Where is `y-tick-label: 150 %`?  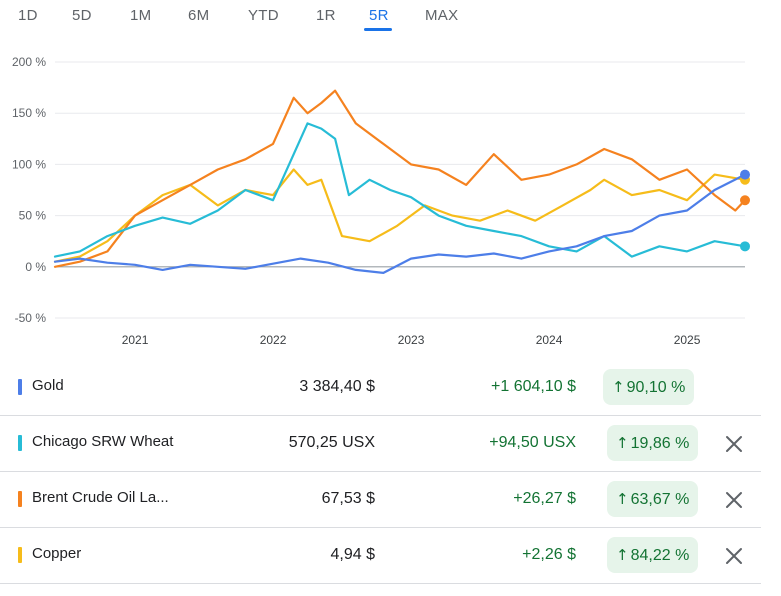
y-tick-label: 150 % is located at coordinates (29, 113).